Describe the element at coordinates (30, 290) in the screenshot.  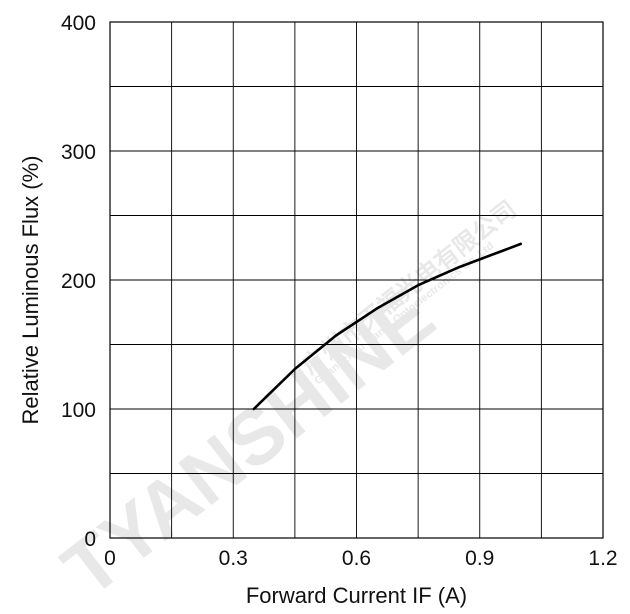
I see `y-axis-label: Relative Luminous Flux (%)` at that location.